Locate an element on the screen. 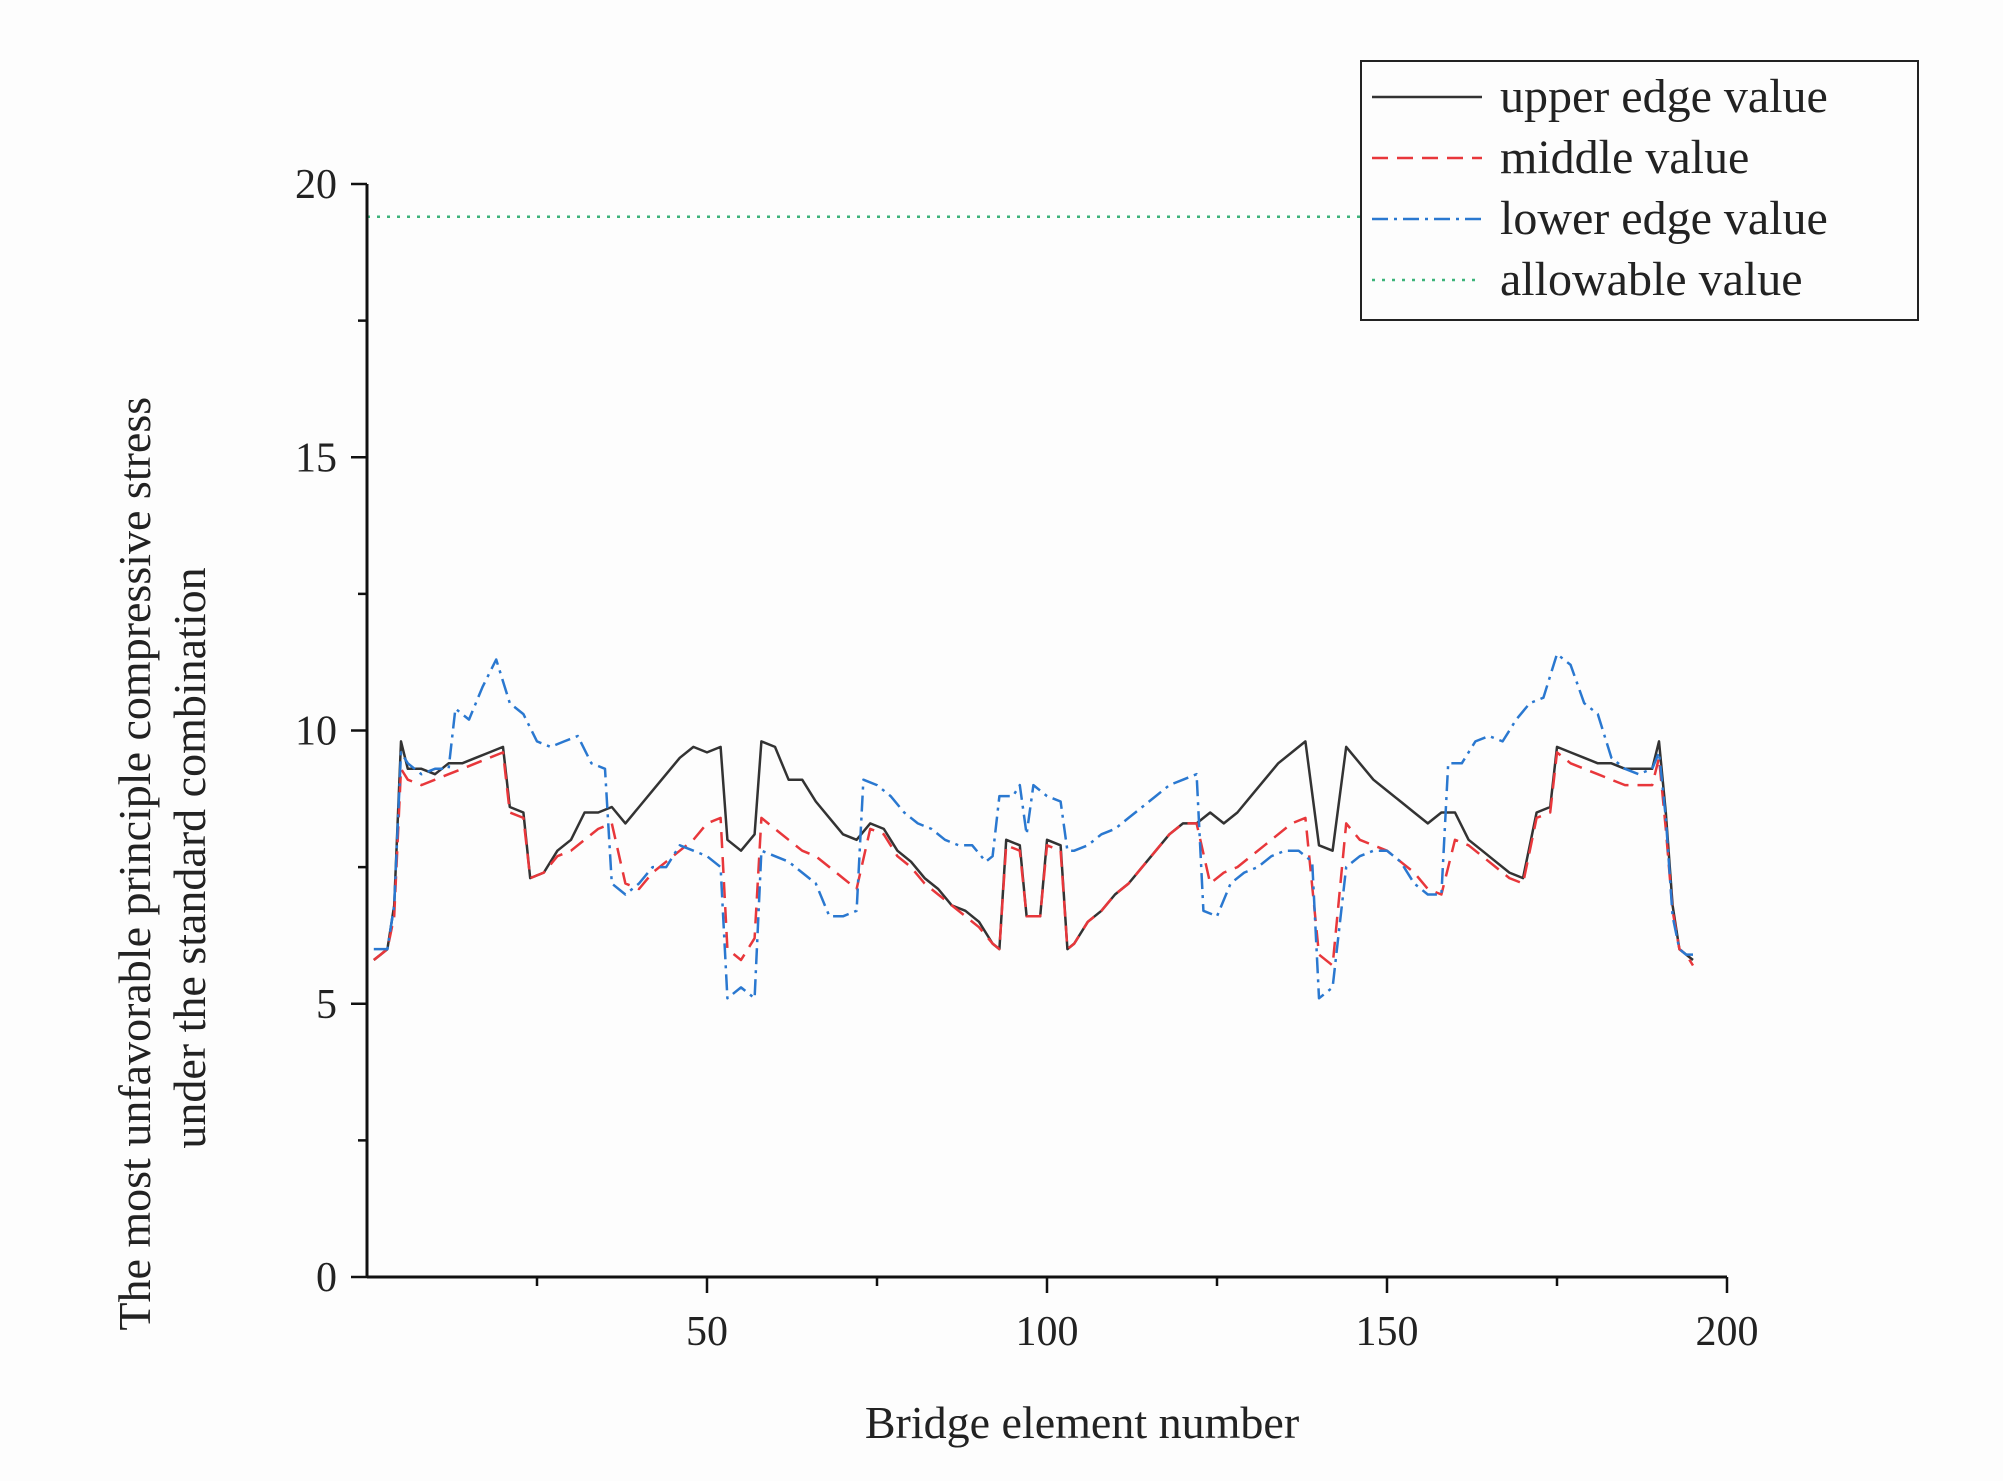  legend-box is located at coordinates (1639, 190).